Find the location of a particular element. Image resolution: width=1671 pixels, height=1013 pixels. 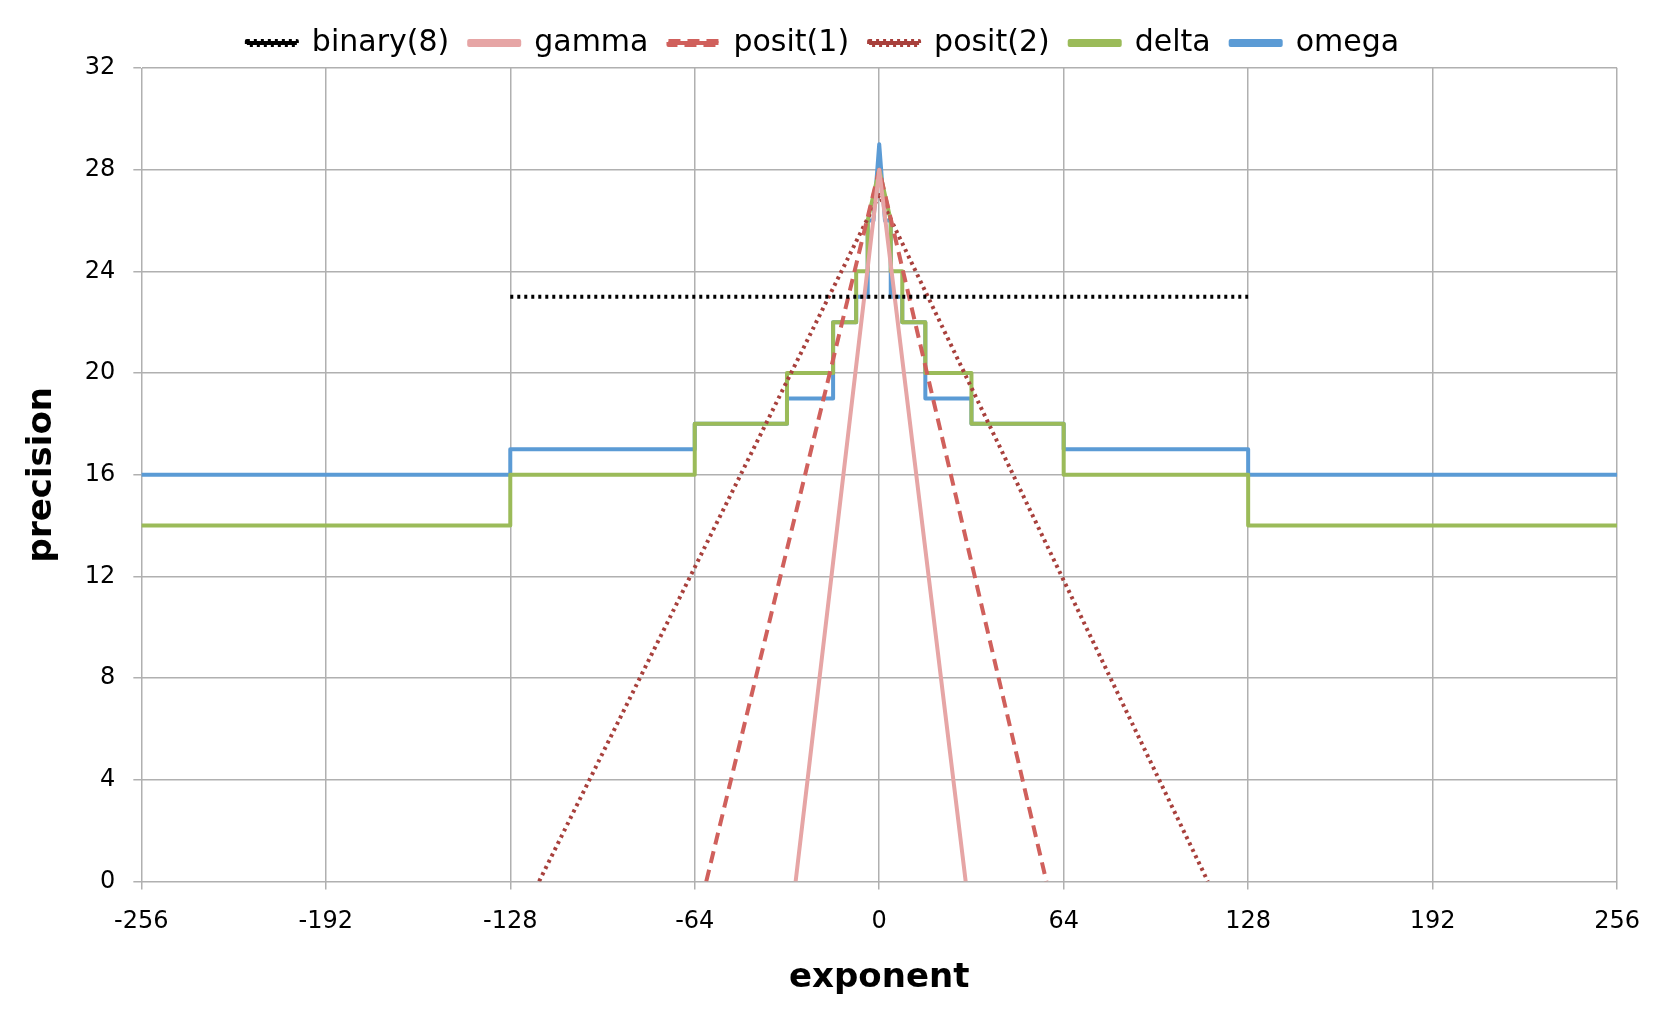

y-tick-label: 28 is located at coordinates (100, 167).